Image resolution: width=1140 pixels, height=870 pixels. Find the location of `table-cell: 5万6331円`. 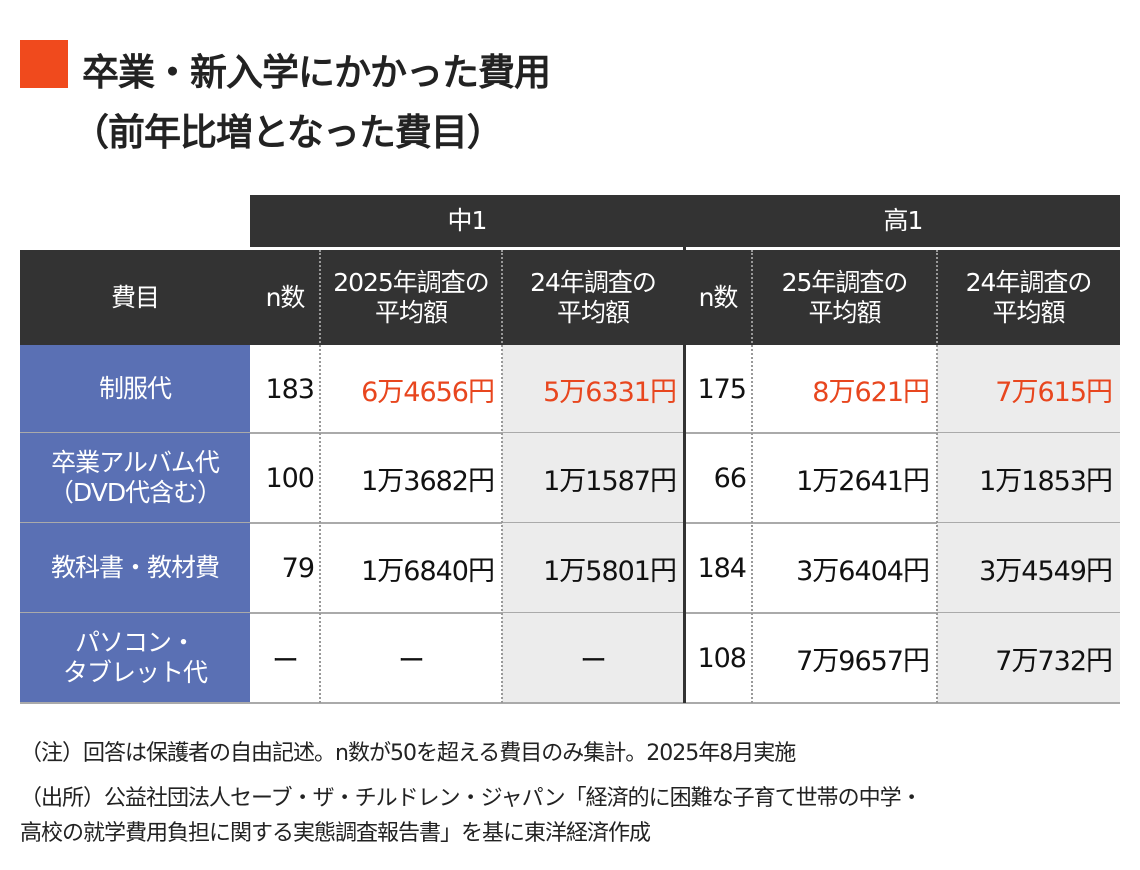

table-cell: 5万6331円 is located at coordinates (593, 389).